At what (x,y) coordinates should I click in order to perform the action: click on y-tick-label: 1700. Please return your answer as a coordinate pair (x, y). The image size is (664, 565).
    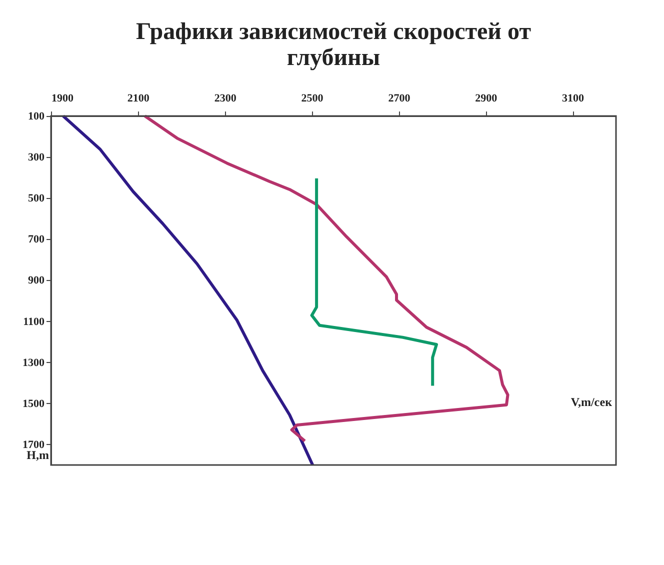
    Looking at the image, I should click on (33, 444).